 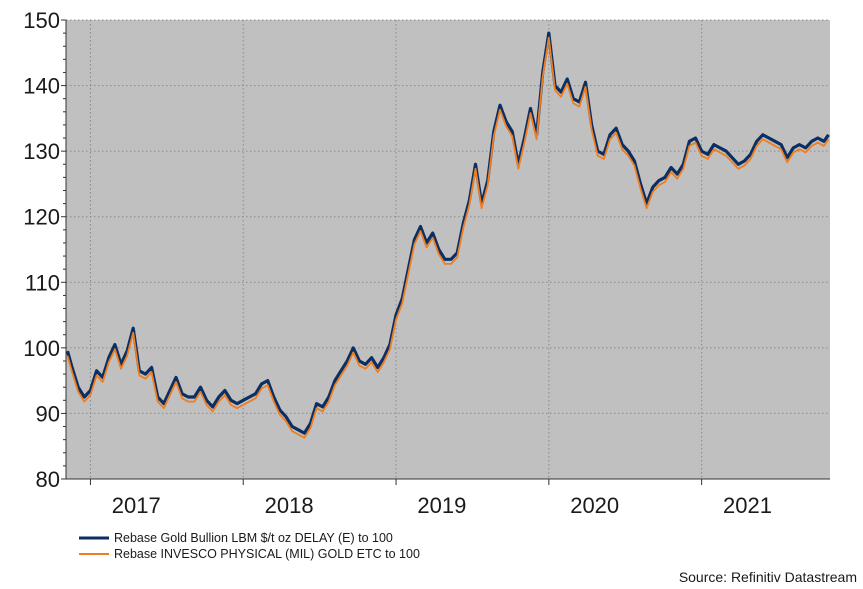 What do you see at coordinates (41, 217) in the screenshot?
I see `y-tick-label: 120` at bounding box center [41, 217].